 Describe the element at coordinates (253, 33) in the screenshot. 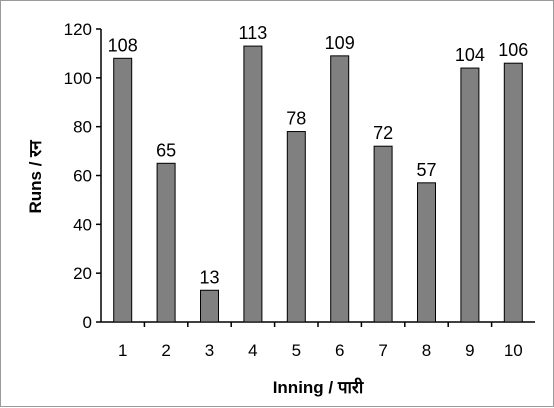

I see `data-label: 113` at that location.